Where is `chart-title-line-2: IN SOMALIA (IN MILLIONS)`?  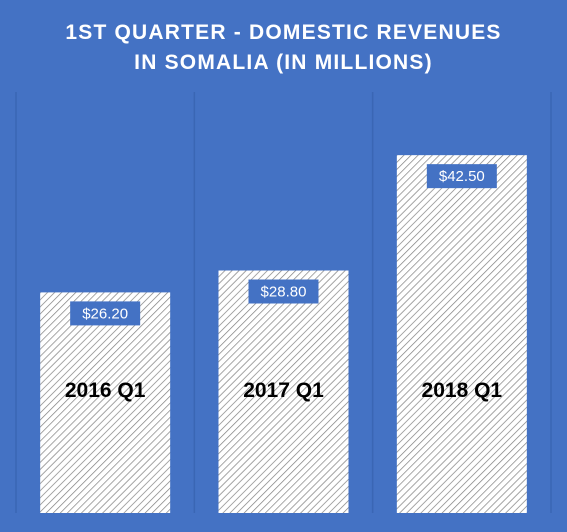 chart-title-line-2: IN SOMALIA (IN MILLIONS) is located at coordinates (283, 62).